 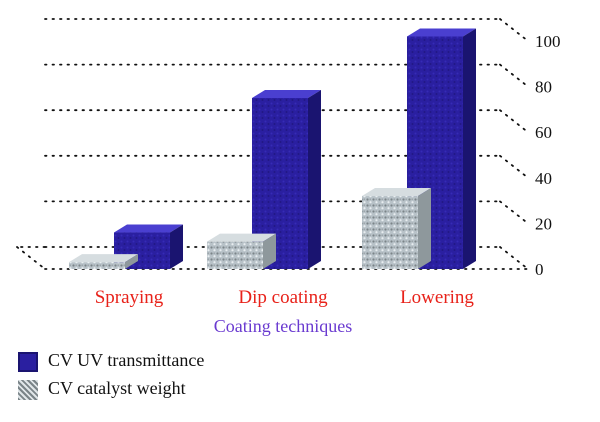 What do you see at coordinates (548, 155) in the screenshot?
I see `y-axis-ticks: 0 20 40 60 80 100` at bounding box center [548, 155].